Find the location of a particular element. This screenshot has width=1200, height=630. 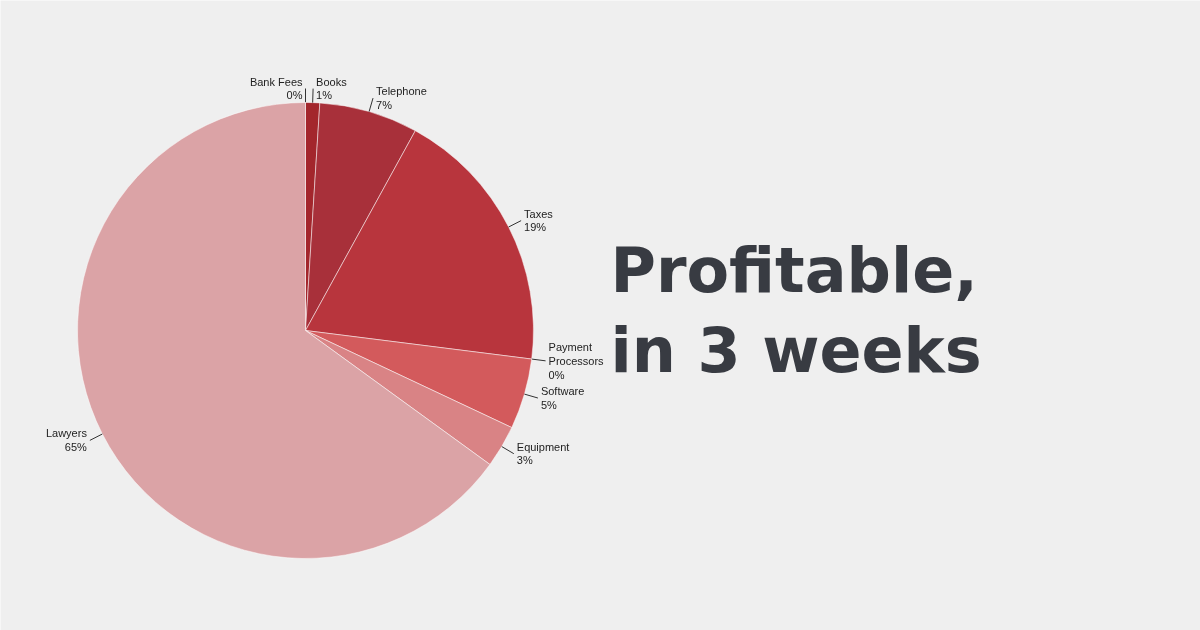

data-label: 65% is located at coordinates (76, 447).